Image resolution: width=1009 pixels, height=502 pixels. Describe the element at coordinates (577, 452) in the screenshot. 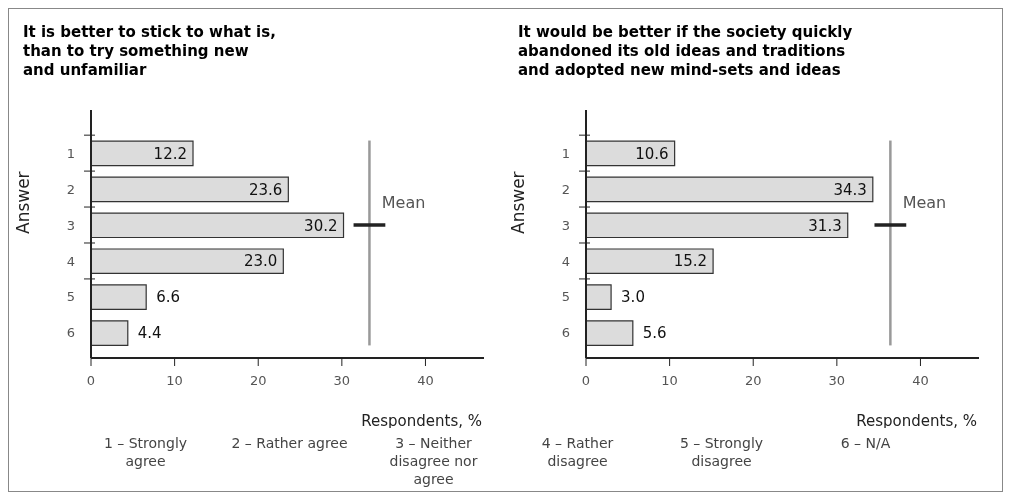

I see `text: 4 – Rather disagree` at that location.